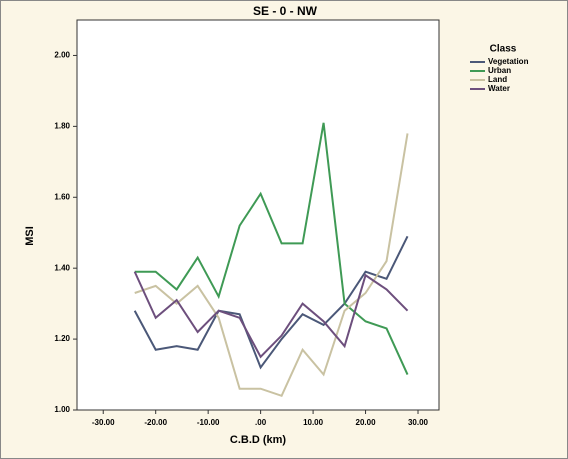  I want to click on y-axis-label: MSI, so click(30, 236).